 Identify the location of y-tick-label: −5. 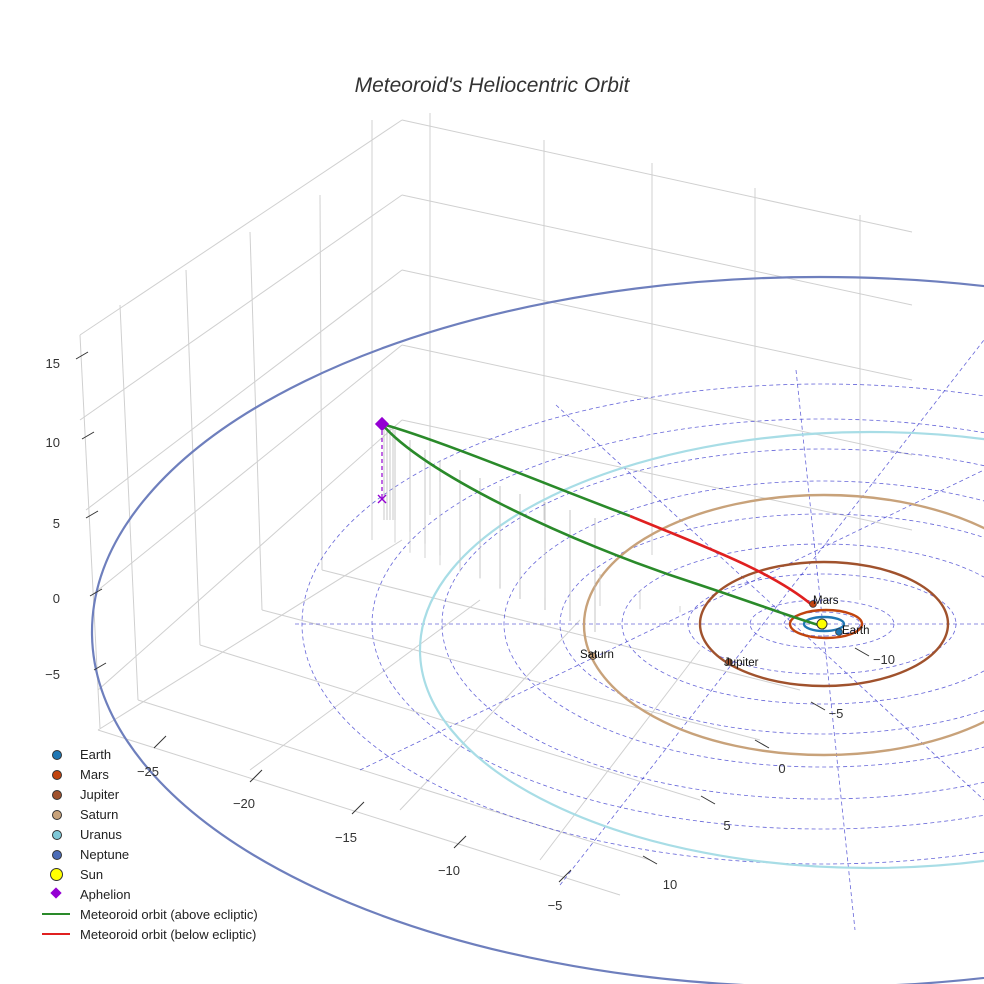
(836, 713).